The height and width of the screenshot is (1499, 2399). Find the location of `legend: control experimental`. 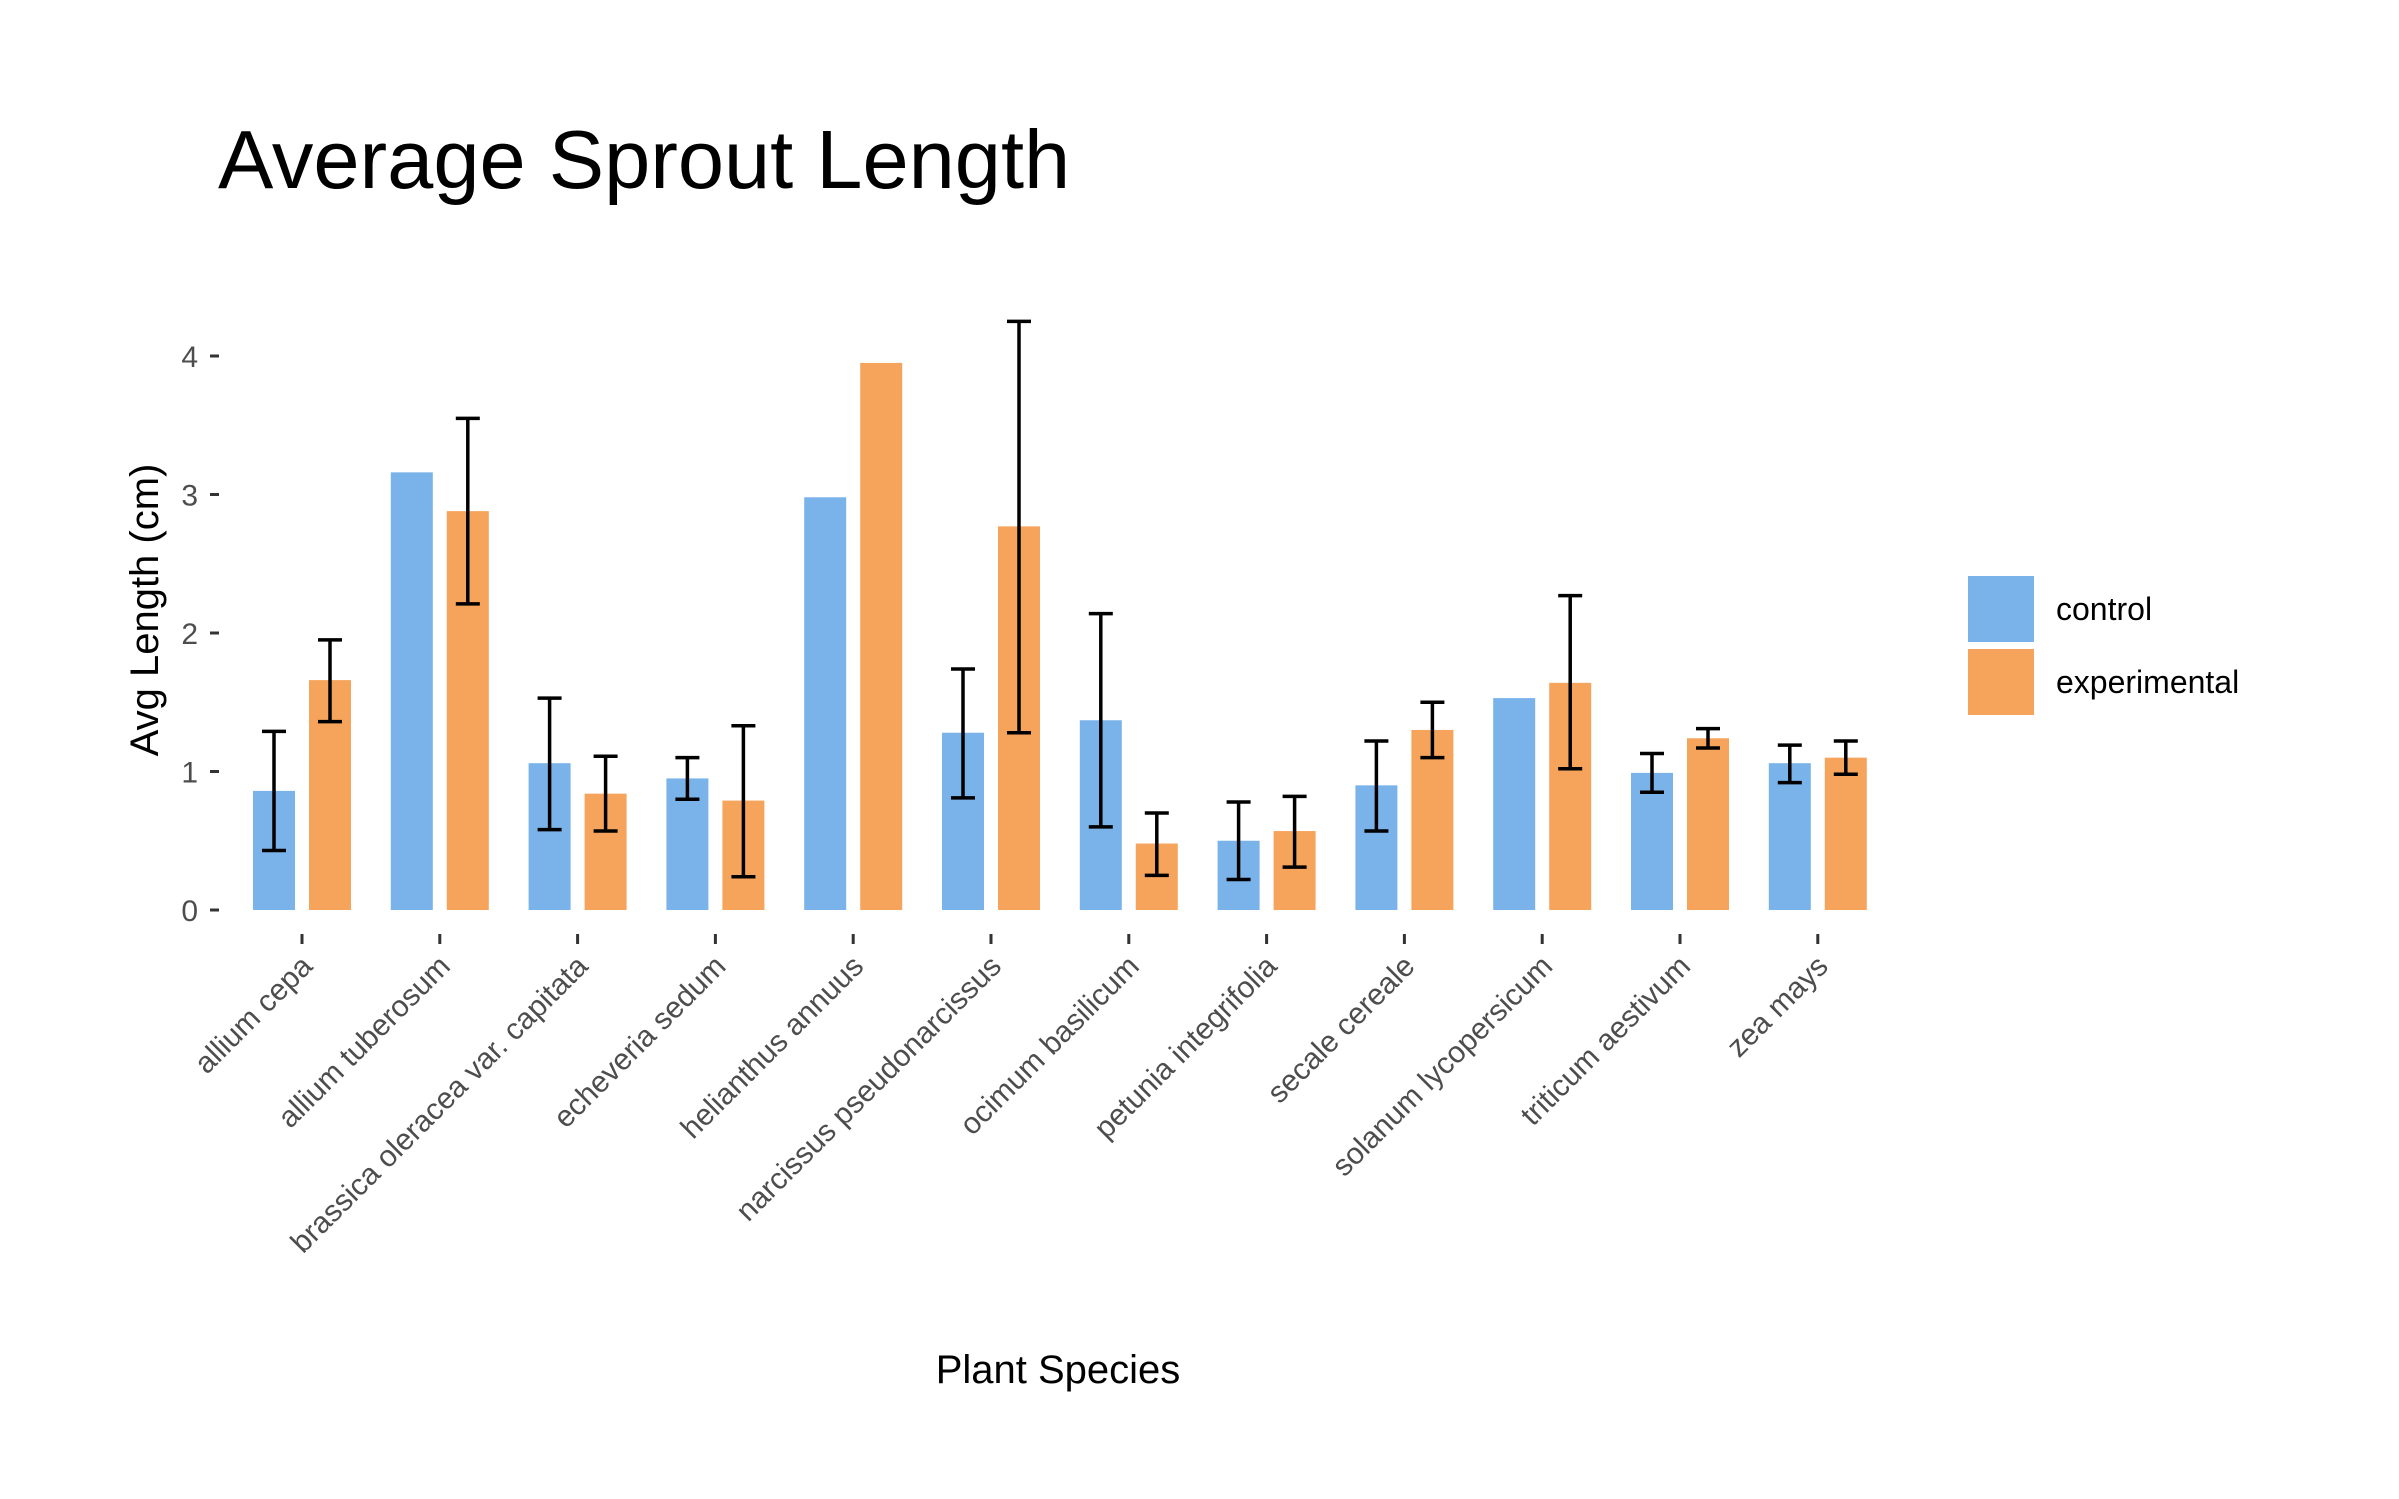

legend: control experimental is located at coordinates (2103, 645).